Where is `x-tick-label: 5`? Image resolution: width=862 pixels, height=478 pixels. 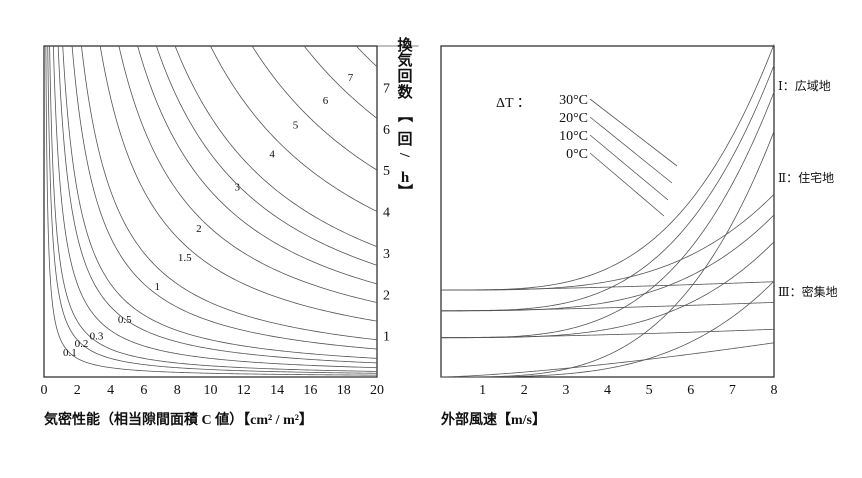
x-tick-label: 5 is located at coordinates (649, 390).